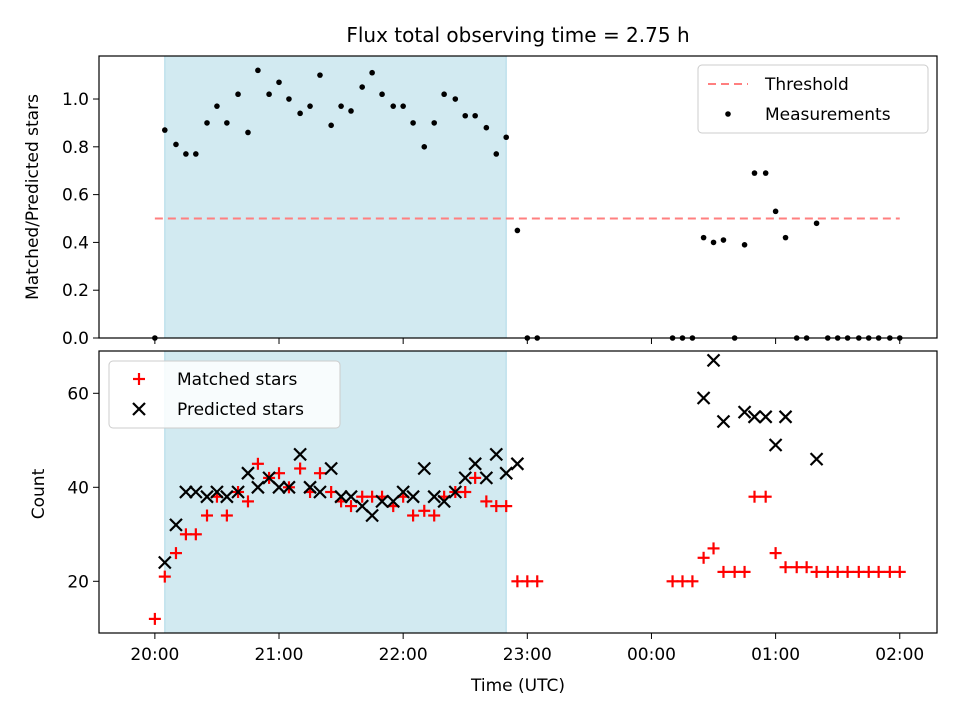 The height and width of the screenshot is (724, 960). Describe the element at coordinates (154, 655) in the screenshot. I see `x-tick-label: 20:00` at that location.